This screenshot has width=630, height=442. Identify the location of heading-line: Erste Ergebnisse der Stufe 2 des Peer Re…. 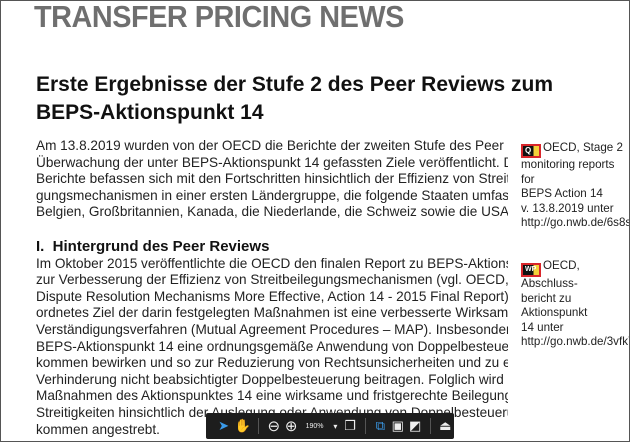
(295, 84).